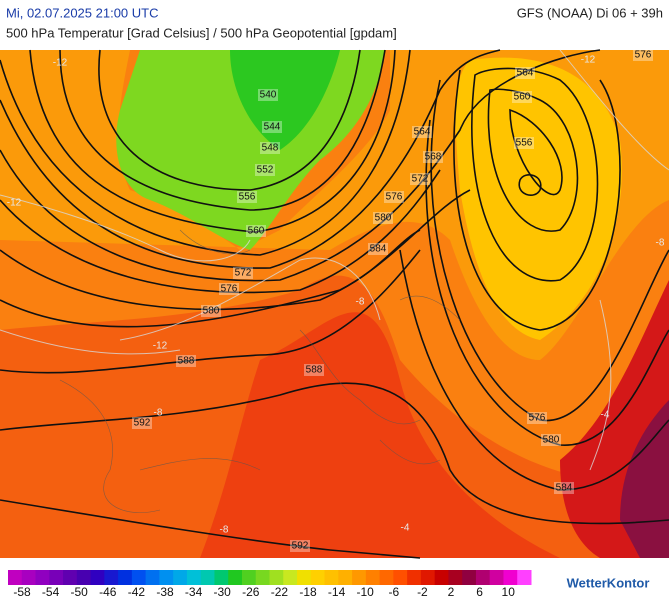 This screenshot has height=600, width=669. Describe the element at coordinates (337, 592) in the screenshot. I see `colorbar-tick-label: -14` at that location.